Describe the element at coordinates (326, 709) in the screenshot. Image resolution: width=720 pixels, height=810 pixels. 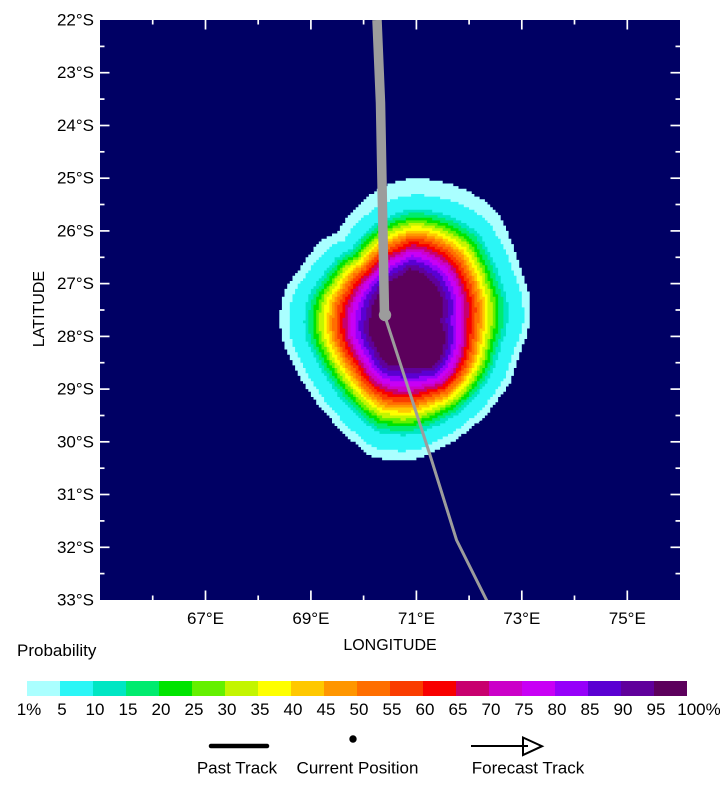
I see `svg-text: 45` at that location.